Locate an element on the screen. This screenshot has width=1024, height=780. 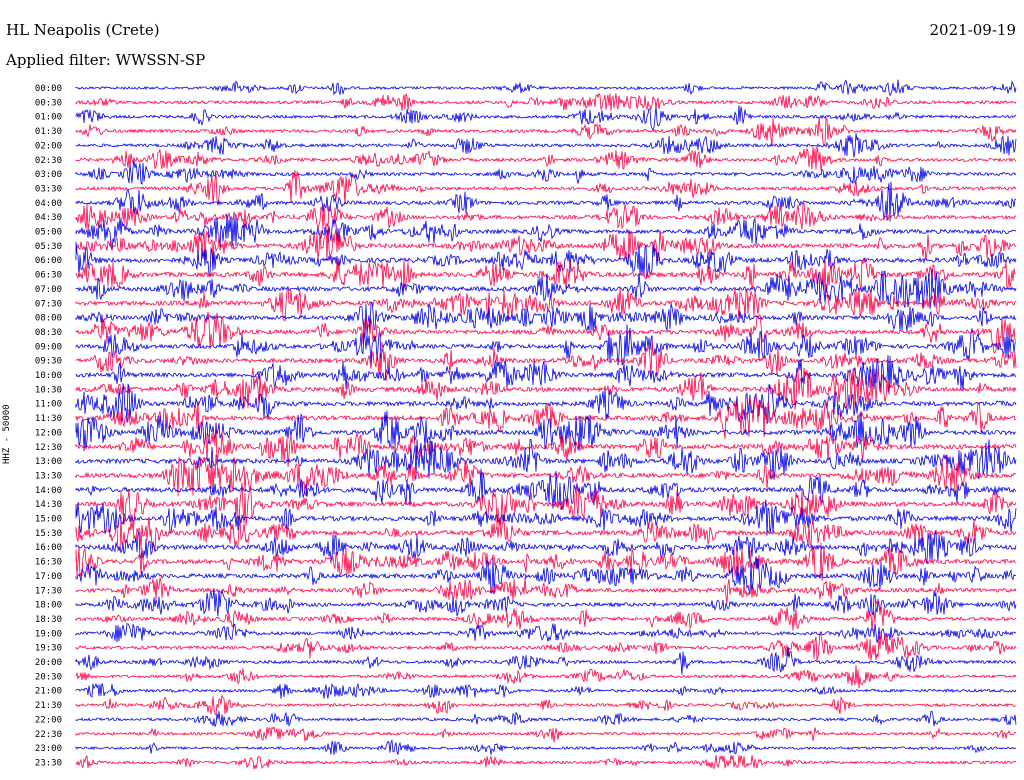
row-time-label: 20:30 is located at coordinates (48, 677).